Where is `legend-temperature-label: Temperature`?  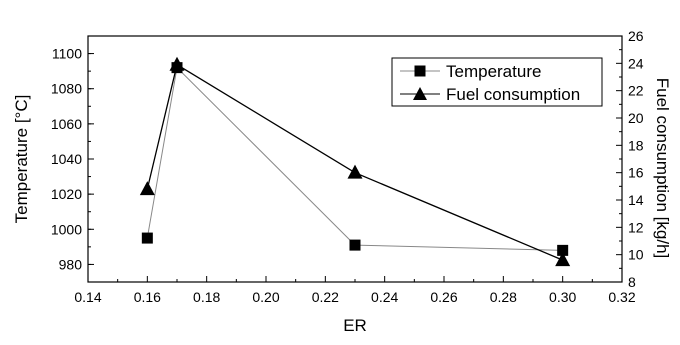 legend-temperature-label: Temperature is located at coordinates (493, 71).